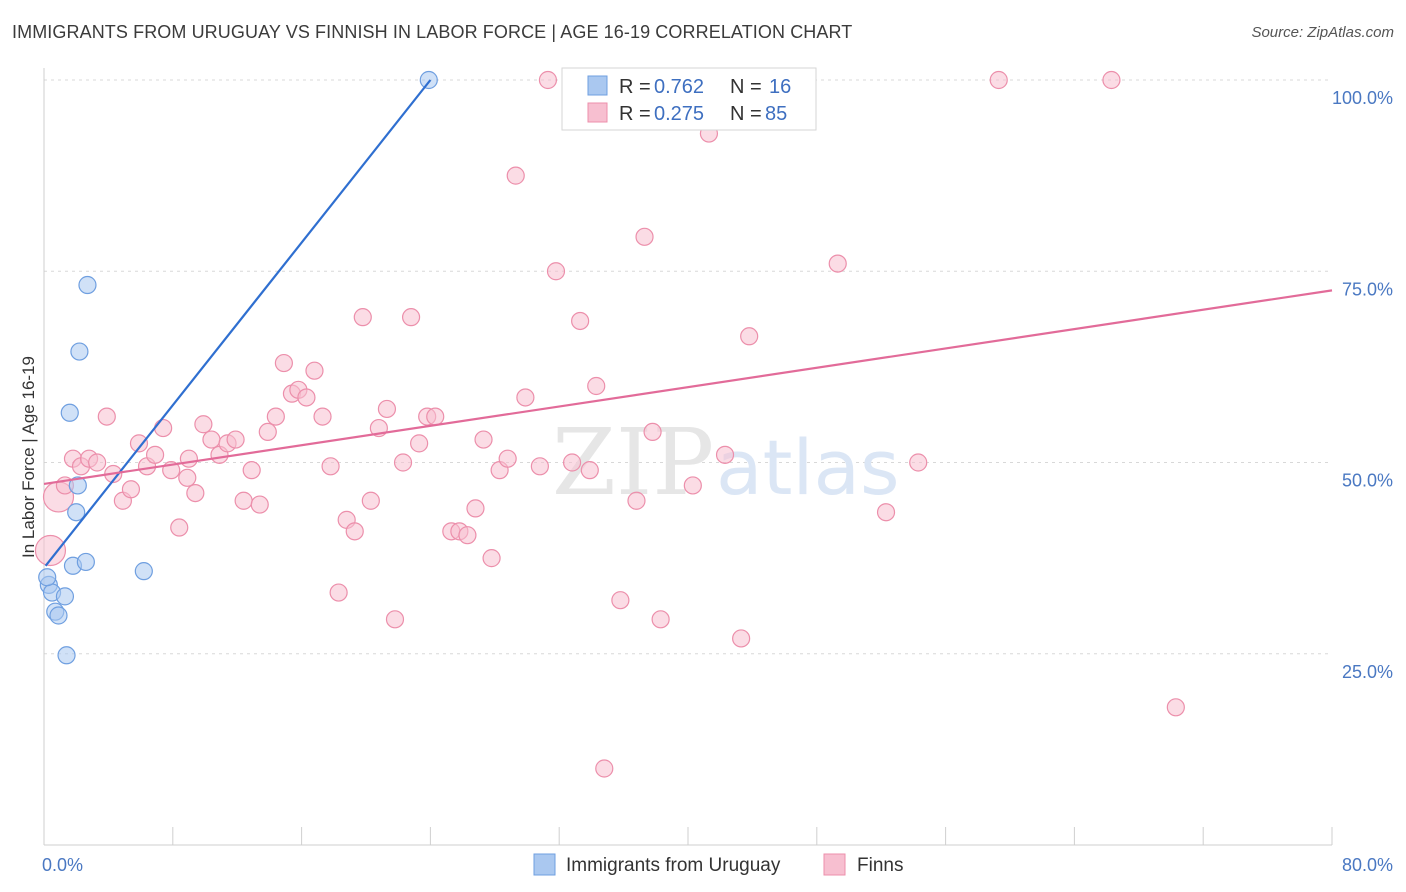 The height and width of the screenshot is (892, 1406). Describe the element at coordinates (746, 114) in the screenshot. I see `legend-n-label-finns: N =` at that location.